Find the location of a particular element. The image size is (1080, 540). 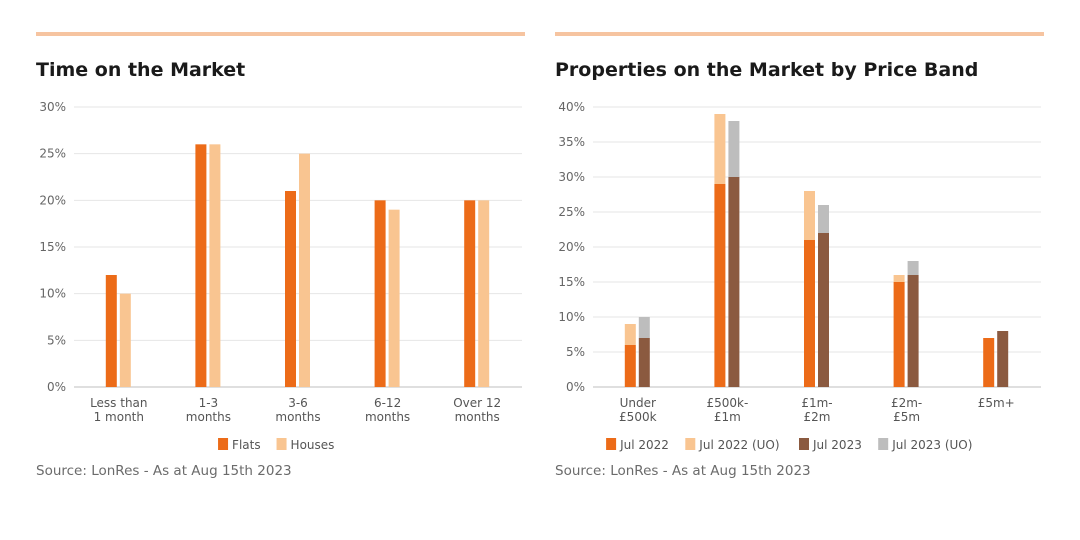

x-tick-label: £5m is located at coordinates (906, 417).